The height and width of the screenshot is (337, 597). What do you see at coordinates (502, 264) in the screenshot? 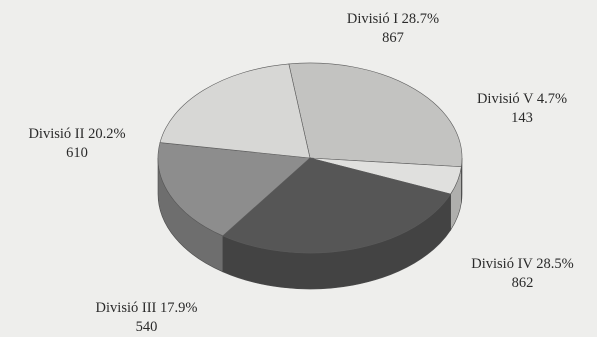
I see `slice-name-divisio-iv: Divisió IV` at bounding box center [502, 264].